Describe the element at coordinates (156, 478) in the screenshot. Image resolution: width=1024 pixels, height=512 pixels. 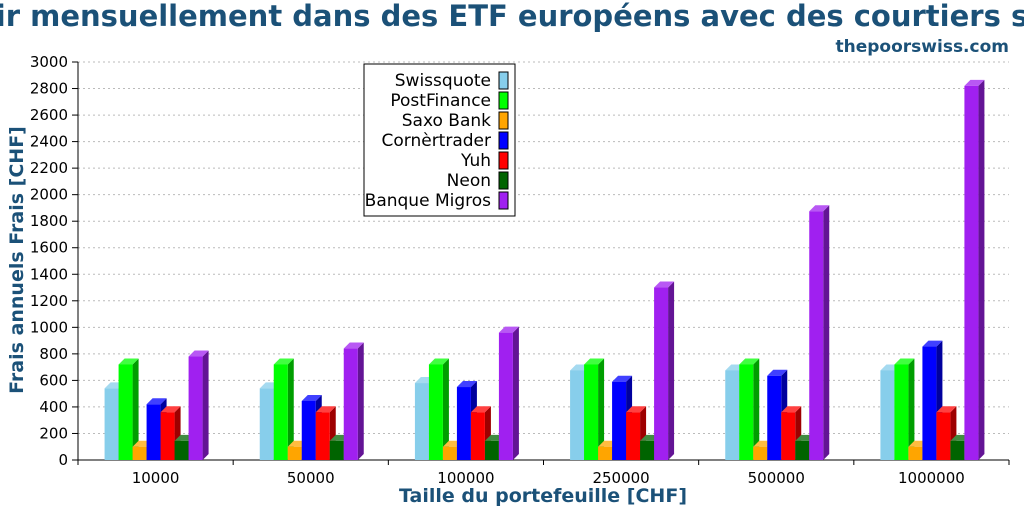
I see `x-tick-label: 10000` at that location.